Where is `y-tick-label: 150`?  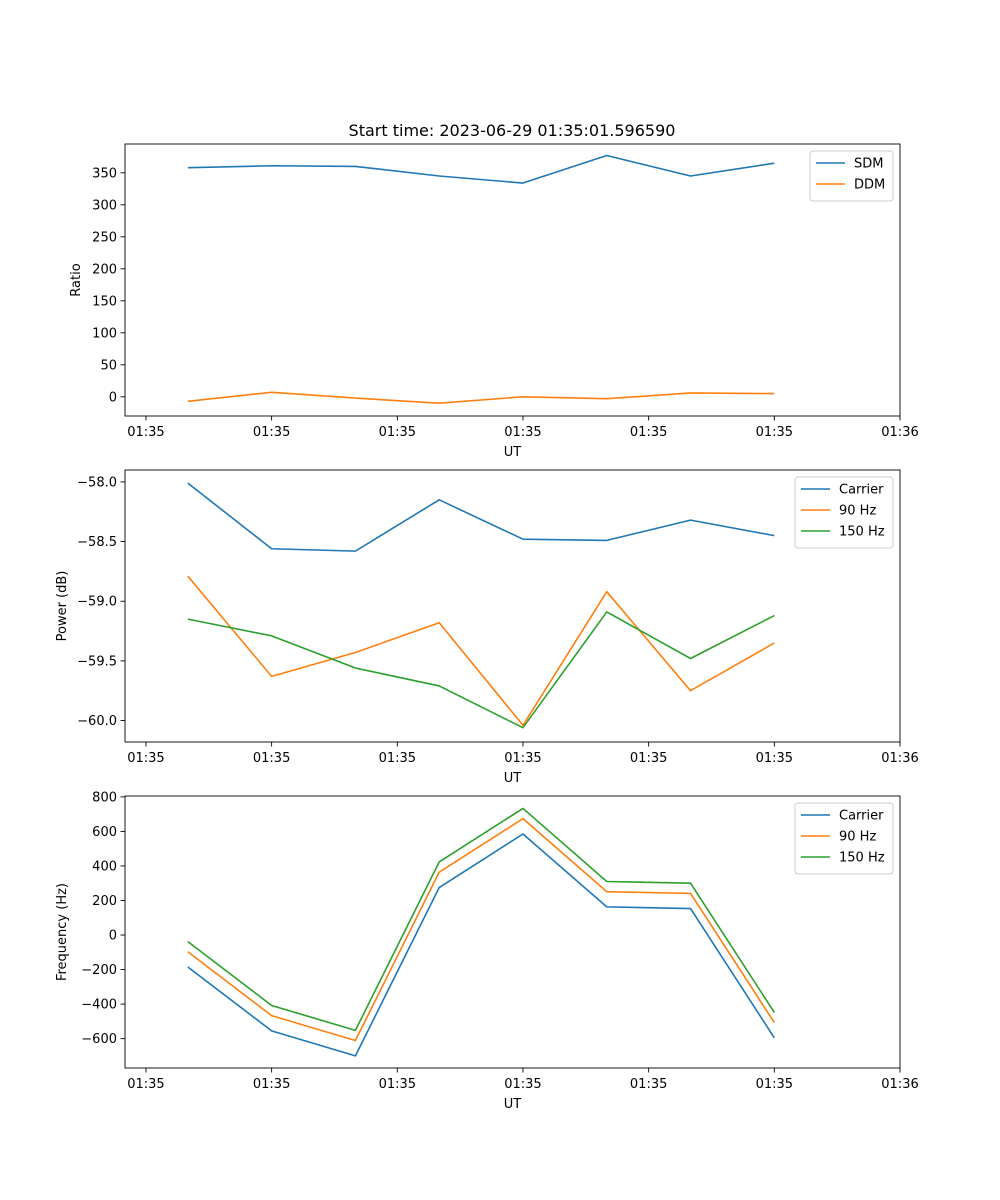
y-tick-label: 150 is located at coordinates (104, 301).